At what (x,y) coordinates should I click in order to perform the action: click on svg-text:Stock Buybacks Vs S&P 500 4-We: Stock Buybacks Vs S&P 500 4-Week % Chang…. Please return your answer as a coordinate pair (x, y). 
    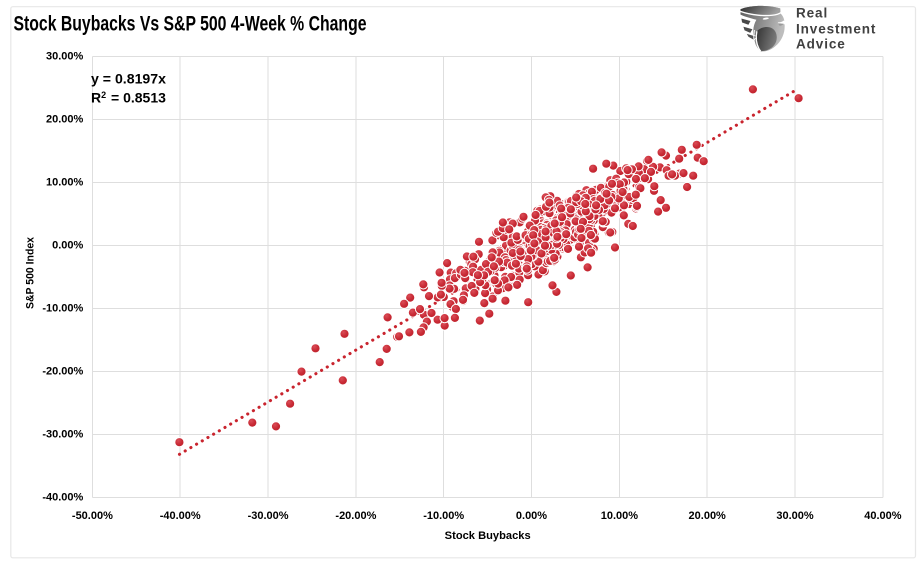
    Looking at the image, I should click on (190, 24).